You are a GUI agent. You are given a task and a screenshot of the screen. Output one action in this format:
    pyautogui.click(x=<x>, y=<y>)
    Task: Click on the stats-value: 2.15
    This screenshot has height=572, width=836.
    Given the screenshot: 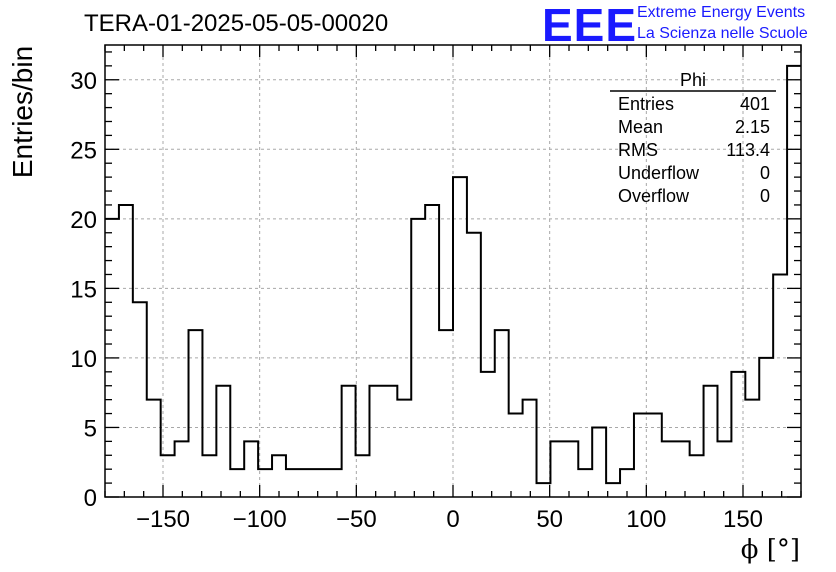 What is the action you would take?
    pyautogui.click(x=752, y=127)
    